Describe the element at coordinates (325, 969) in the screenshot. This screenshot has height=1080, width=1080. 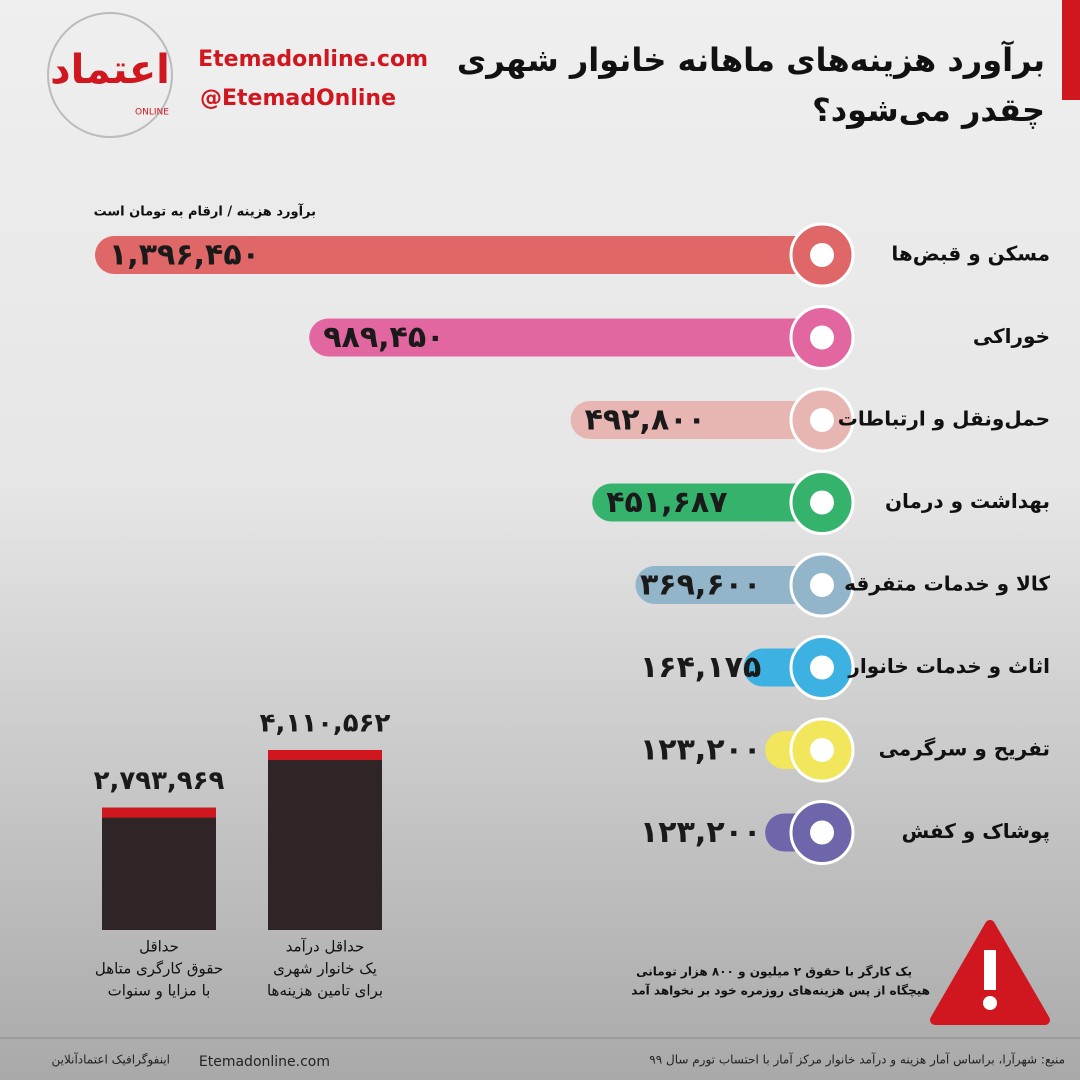
I see `category-label: یک خانوار شهری` at that location.